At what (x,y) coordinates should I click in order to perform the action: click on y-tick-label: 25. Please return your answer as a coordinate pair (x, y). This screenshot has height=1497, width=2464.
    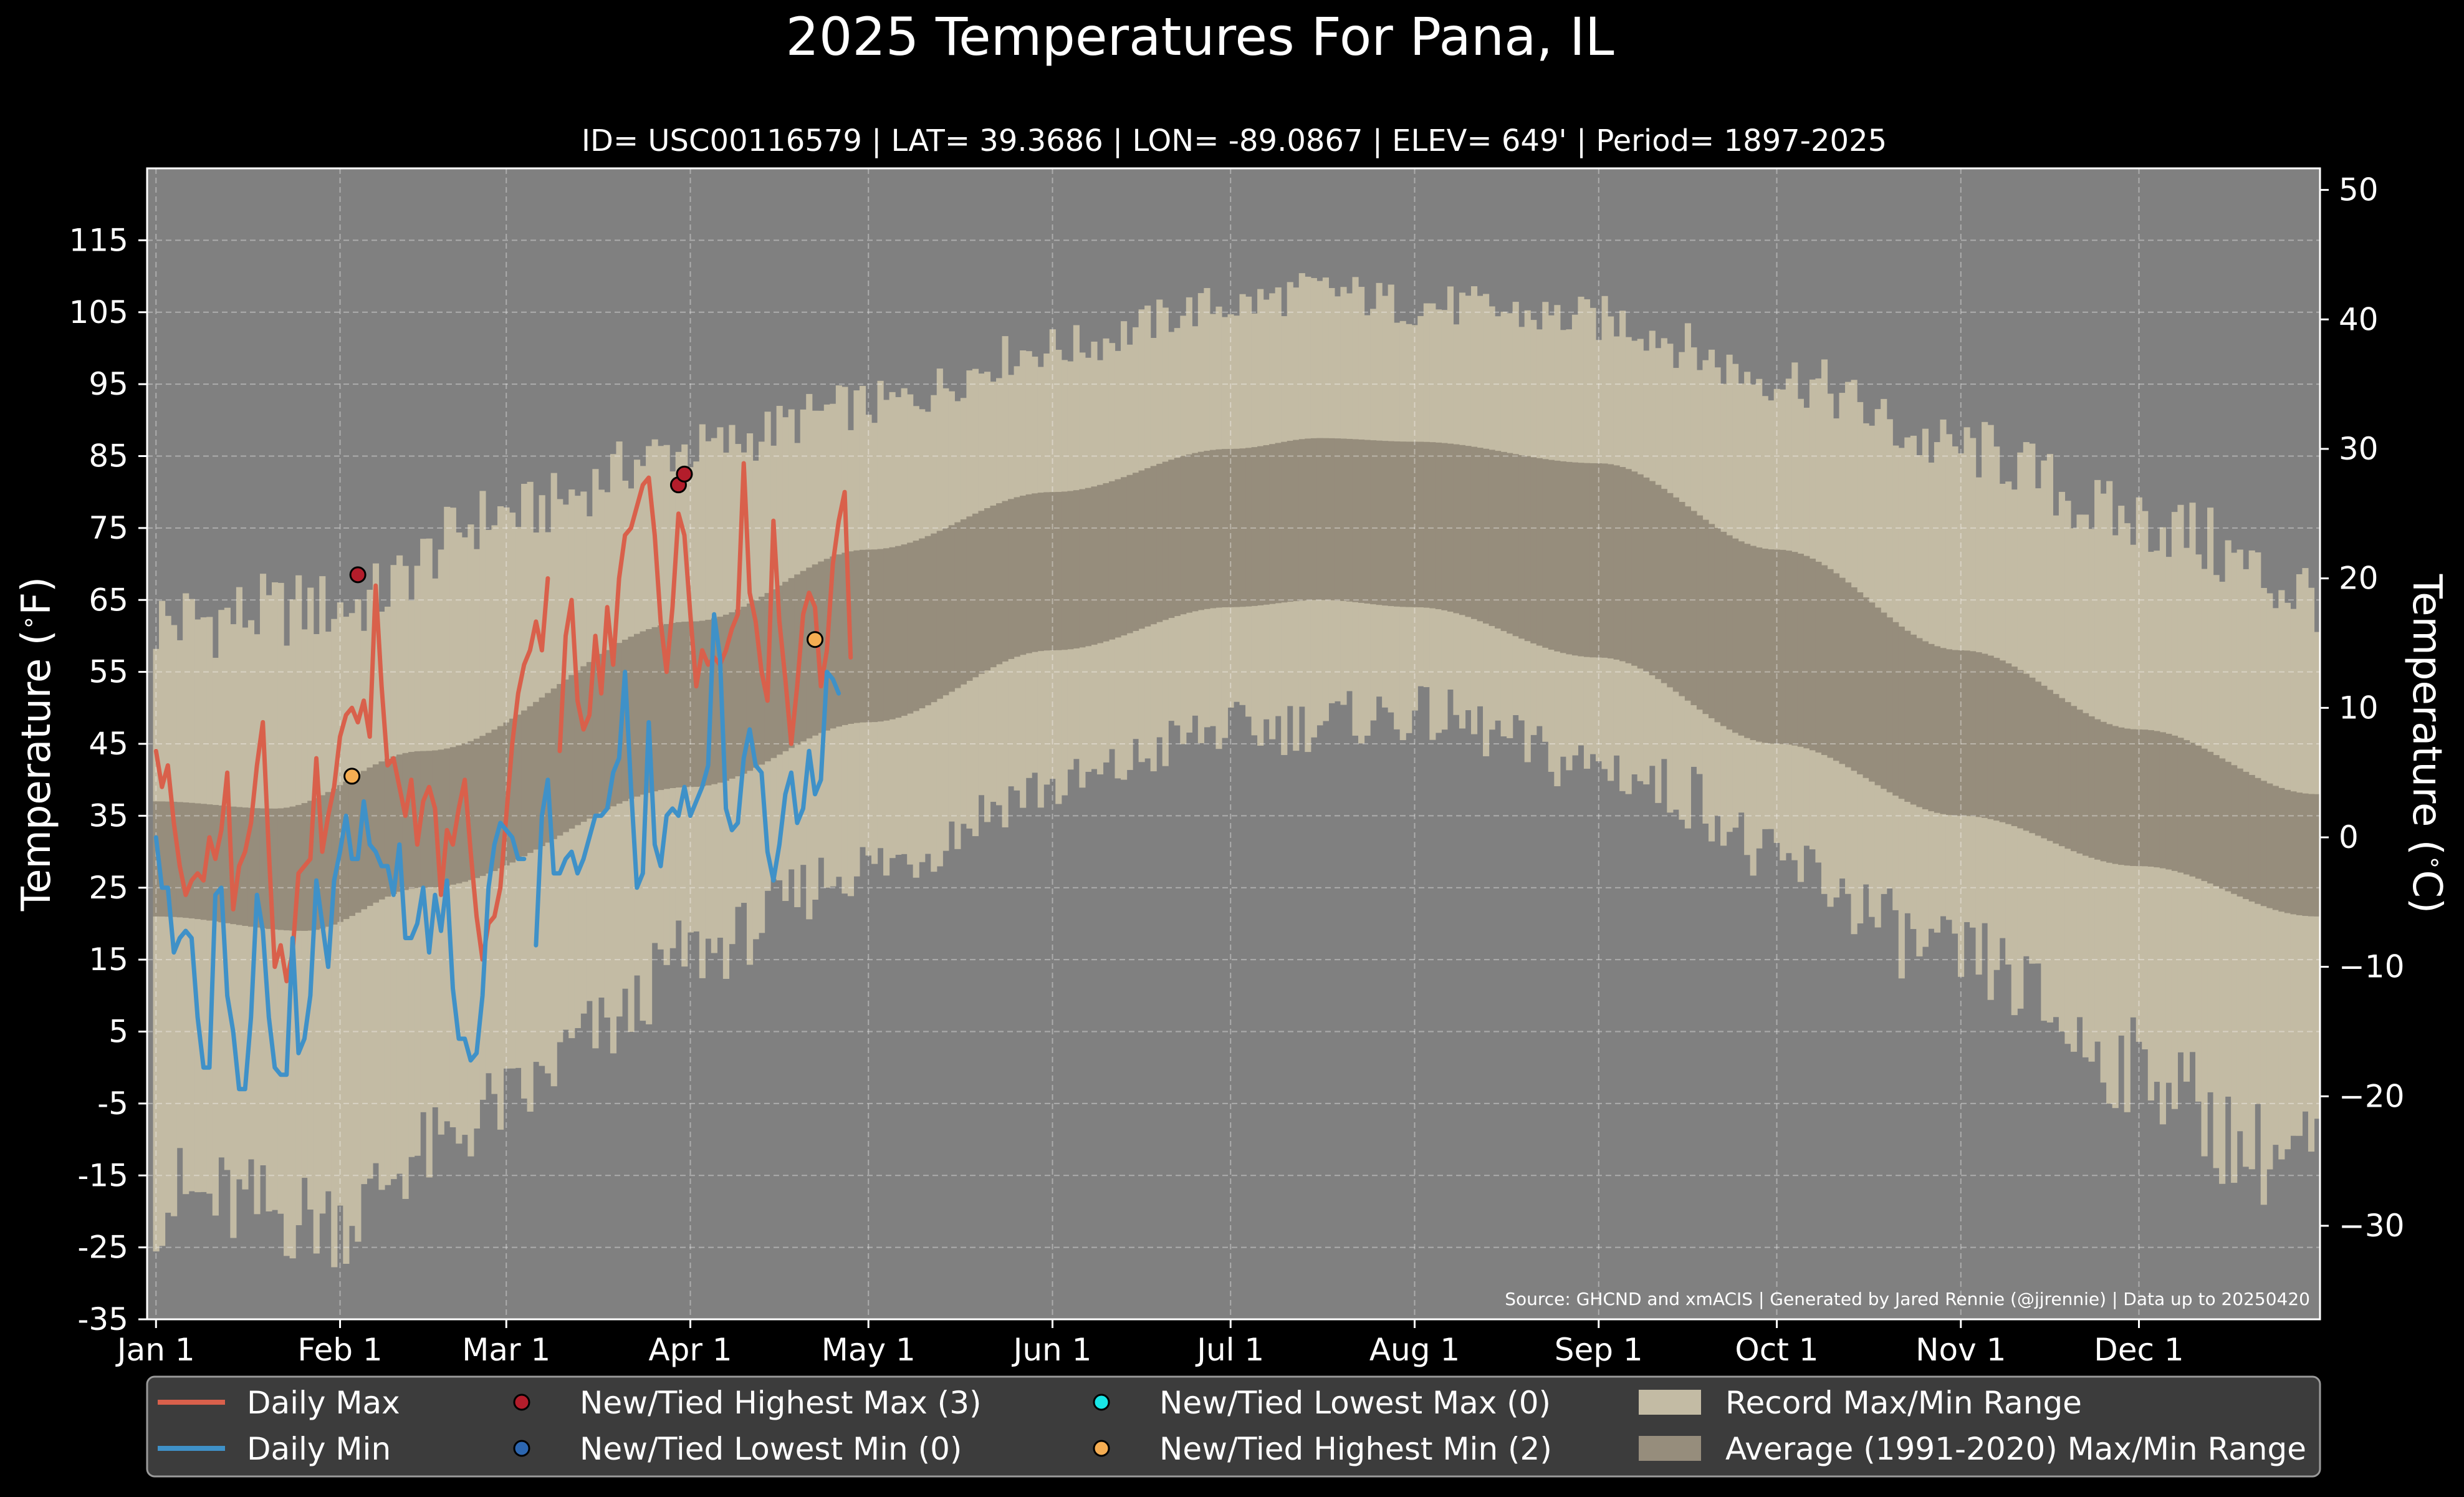
    Looking at the image, I should click on (109, 888).